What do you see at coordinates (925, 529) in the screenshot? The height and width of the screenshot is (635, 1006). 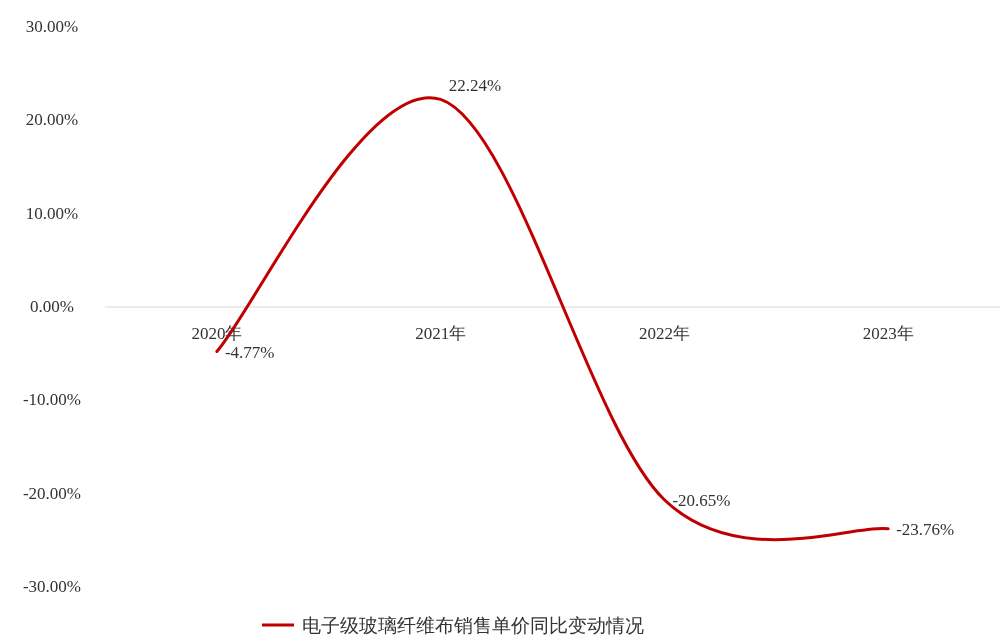 I see `data-label: -23.76%` at bounding box center [925, 529].